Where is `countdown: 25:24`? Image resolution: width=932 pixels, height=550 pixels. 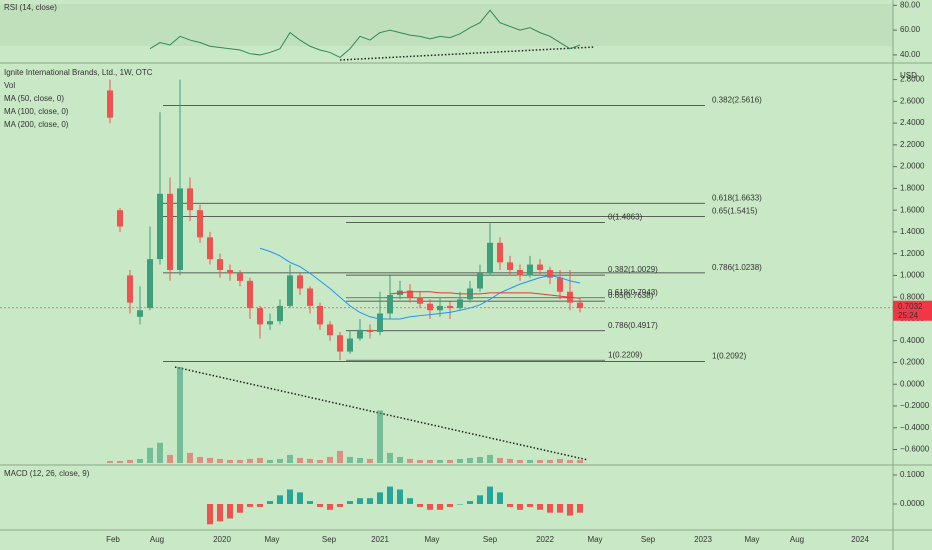
countdown: 25:24 is located at coordinates (908, 315).